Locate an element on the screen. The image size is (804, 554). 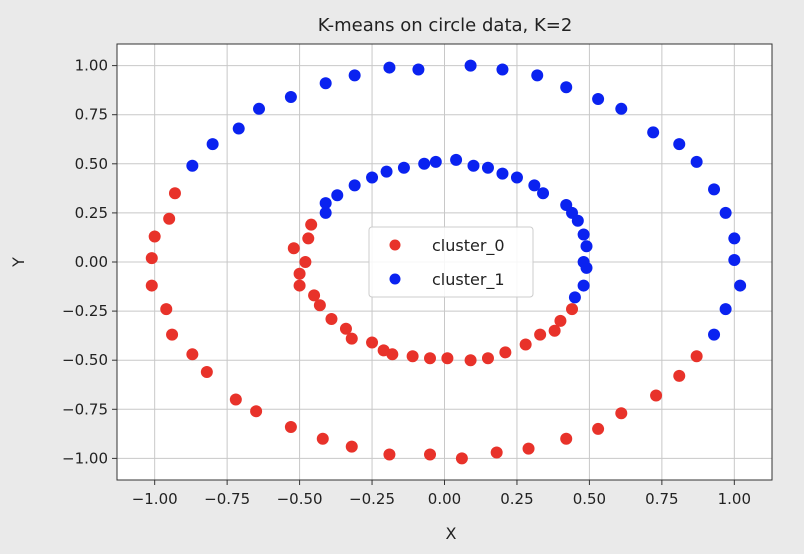
x-tick-label: 0.50 is located at coordinates (589, 499).